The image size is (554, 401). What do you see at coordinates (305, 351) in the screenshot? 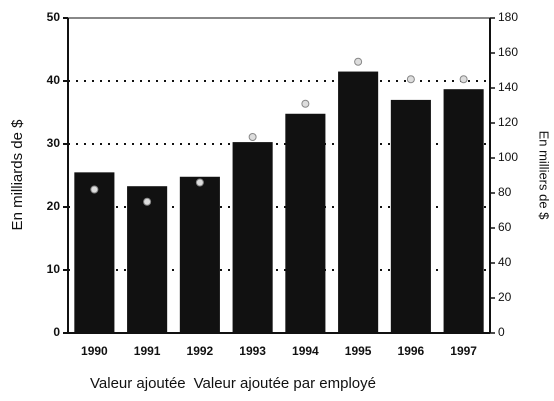
I see `x-tick-label: 1994` at bounding box center [305, 351].